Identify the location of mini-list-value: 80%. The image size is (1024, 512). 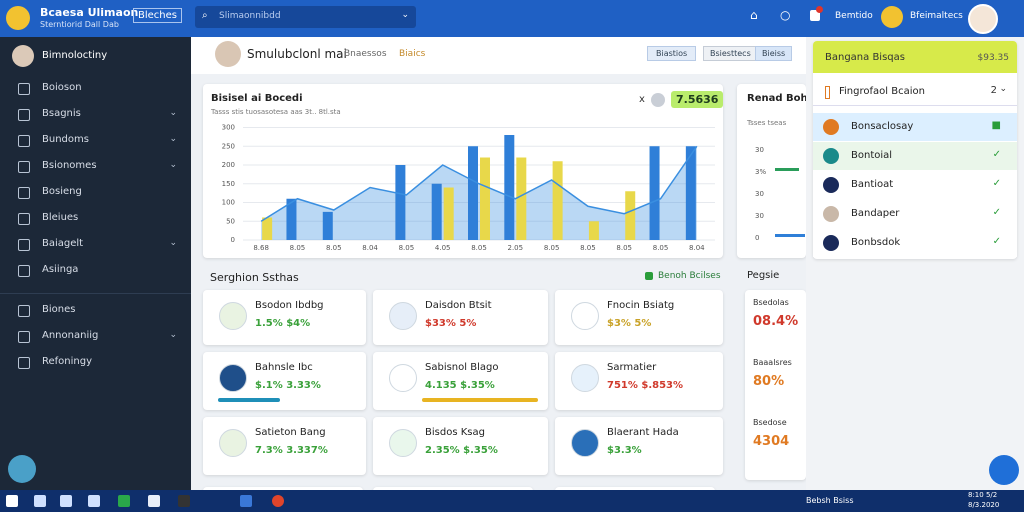
(769, 381).